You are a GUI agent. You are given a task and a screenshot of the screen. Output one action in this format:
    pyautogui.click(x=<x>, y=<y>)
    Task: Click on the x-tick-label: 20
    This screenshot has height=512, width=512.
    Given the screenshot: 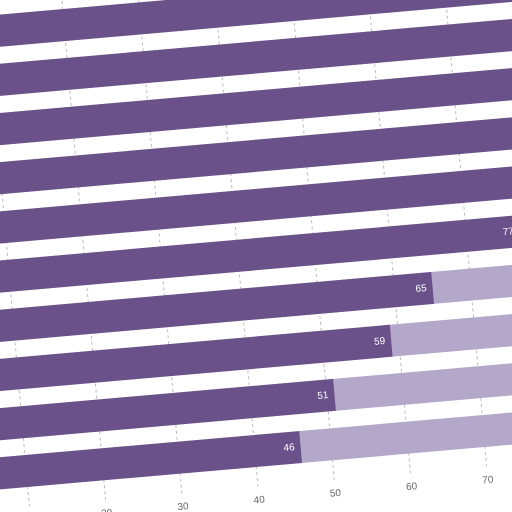 What is the action you would take?
    pyautogui.click(x=107, y=510)
    